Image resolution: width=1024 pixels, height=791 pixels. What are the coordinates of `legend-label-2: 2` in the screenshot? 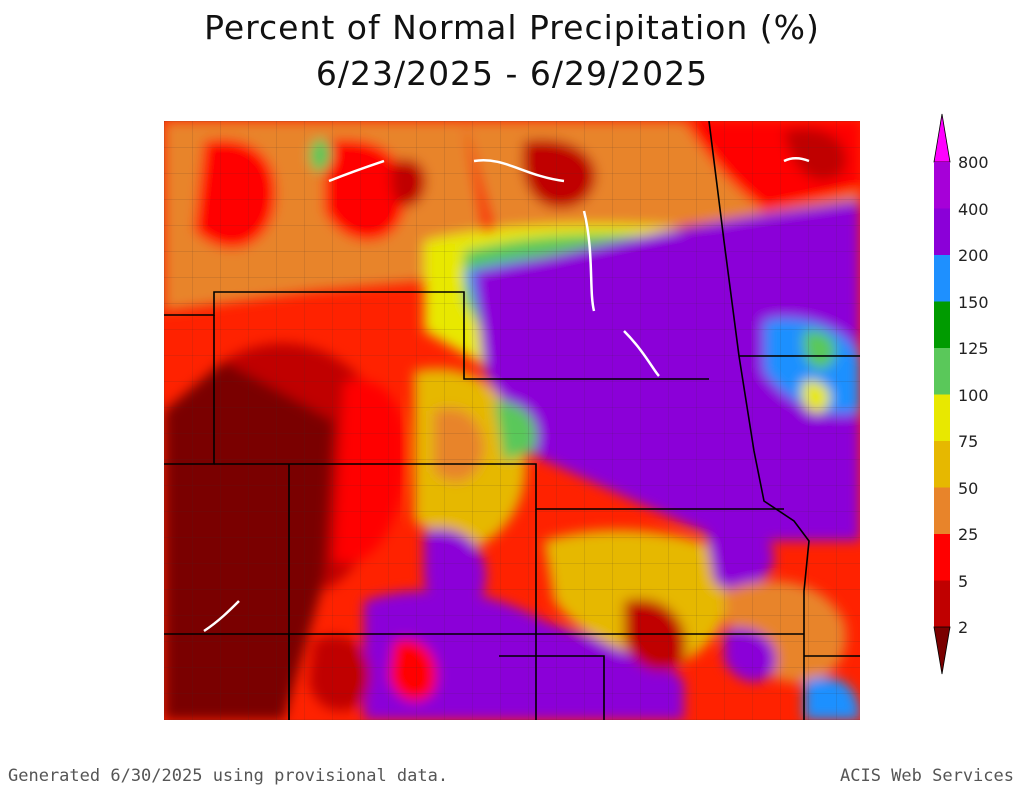 It's located at (963, 627).